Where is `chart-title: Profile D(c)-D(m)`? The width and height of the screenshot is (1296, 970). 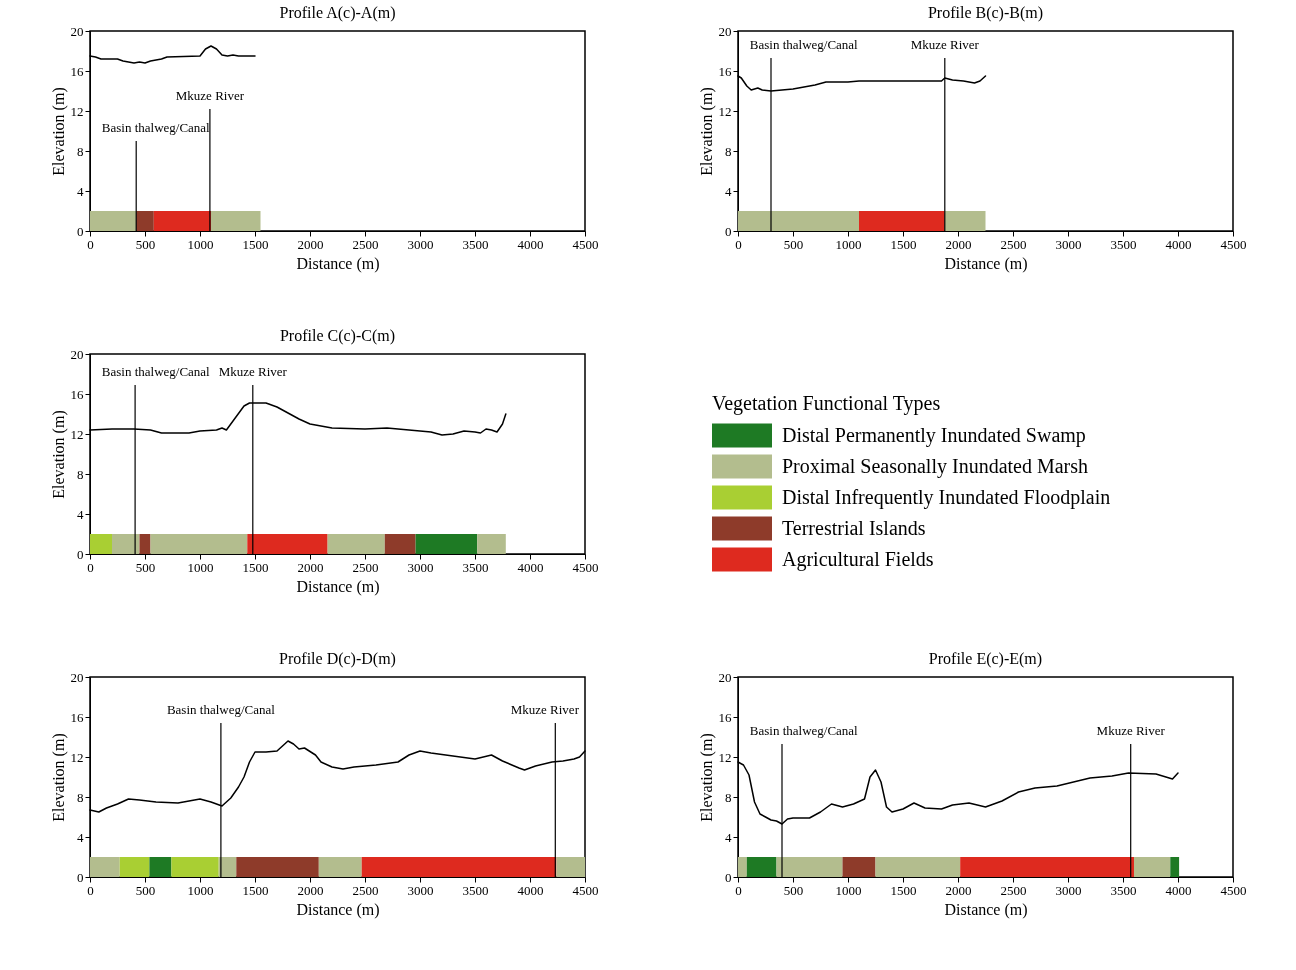
chart-title: Profile D(c)-D(m) is located at coordinates (337, 659).